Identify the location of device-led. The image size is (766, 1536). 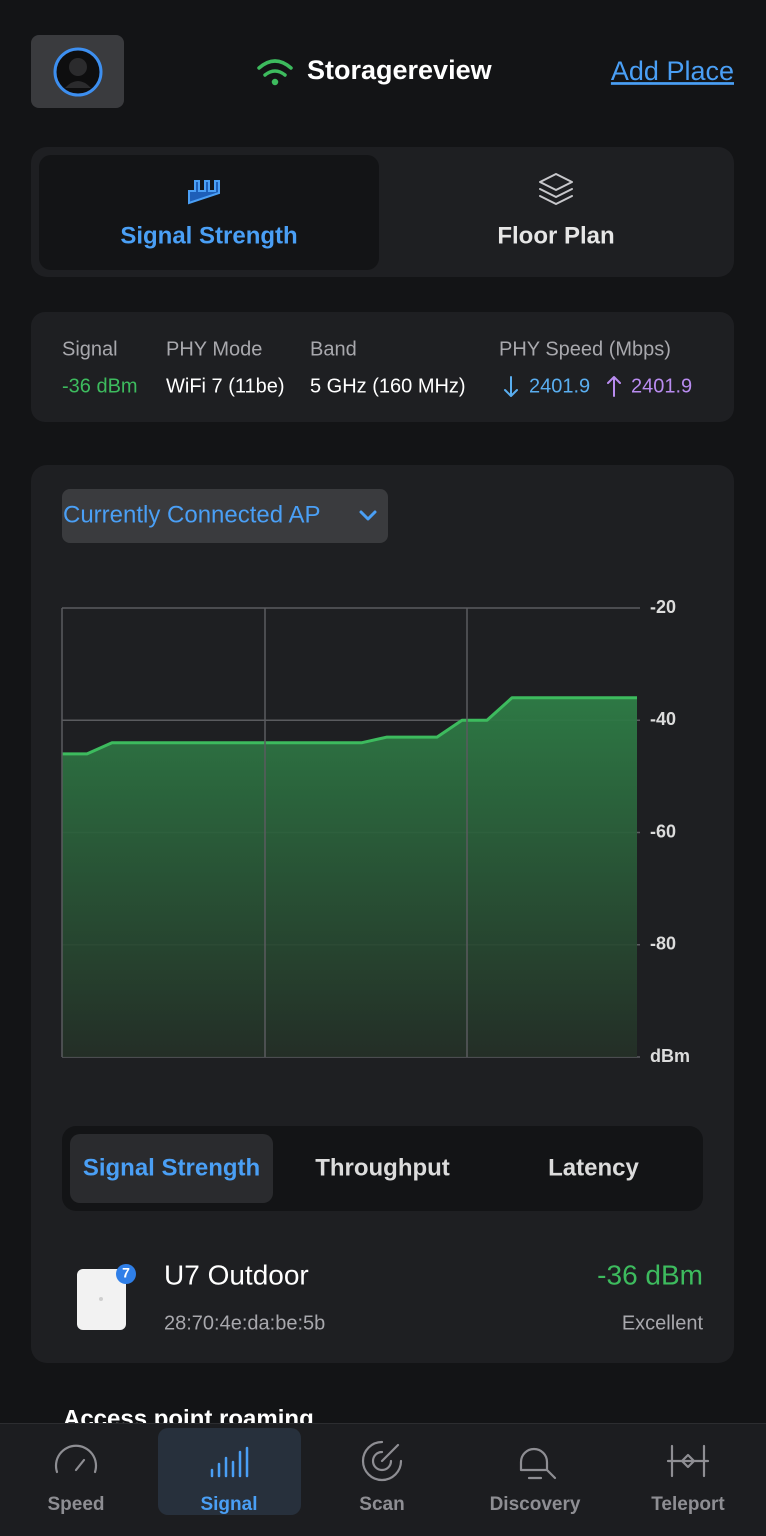
(101, 1299).